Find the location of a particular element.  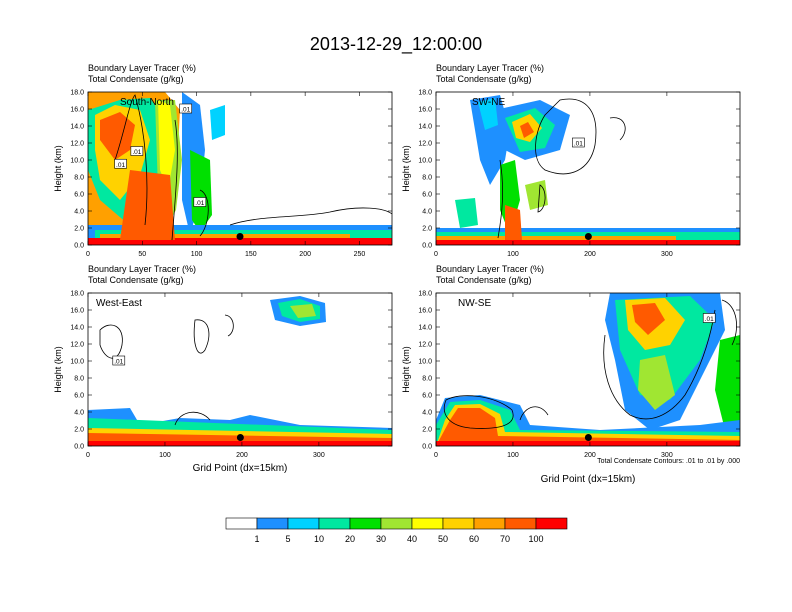

colorbar-label: 20 is located at coordinates (350, 539).